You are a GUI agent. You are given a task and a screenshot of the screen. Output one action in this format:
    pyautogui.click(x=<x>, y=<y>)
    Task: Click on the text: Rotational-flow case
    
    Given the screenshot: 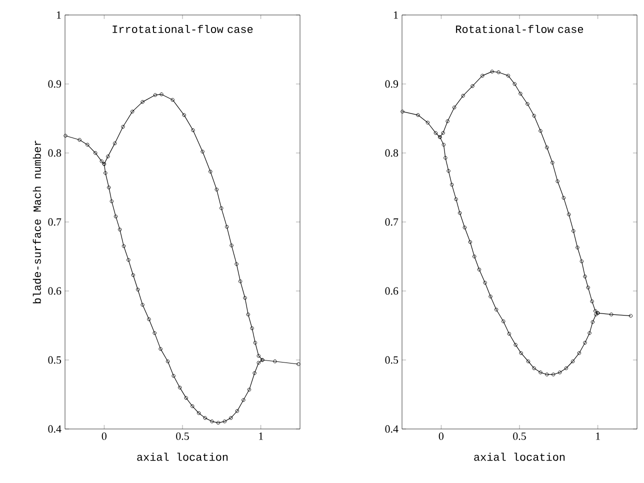 What is the action you would take?
    pyautogui.click(x=520, y=28)
    